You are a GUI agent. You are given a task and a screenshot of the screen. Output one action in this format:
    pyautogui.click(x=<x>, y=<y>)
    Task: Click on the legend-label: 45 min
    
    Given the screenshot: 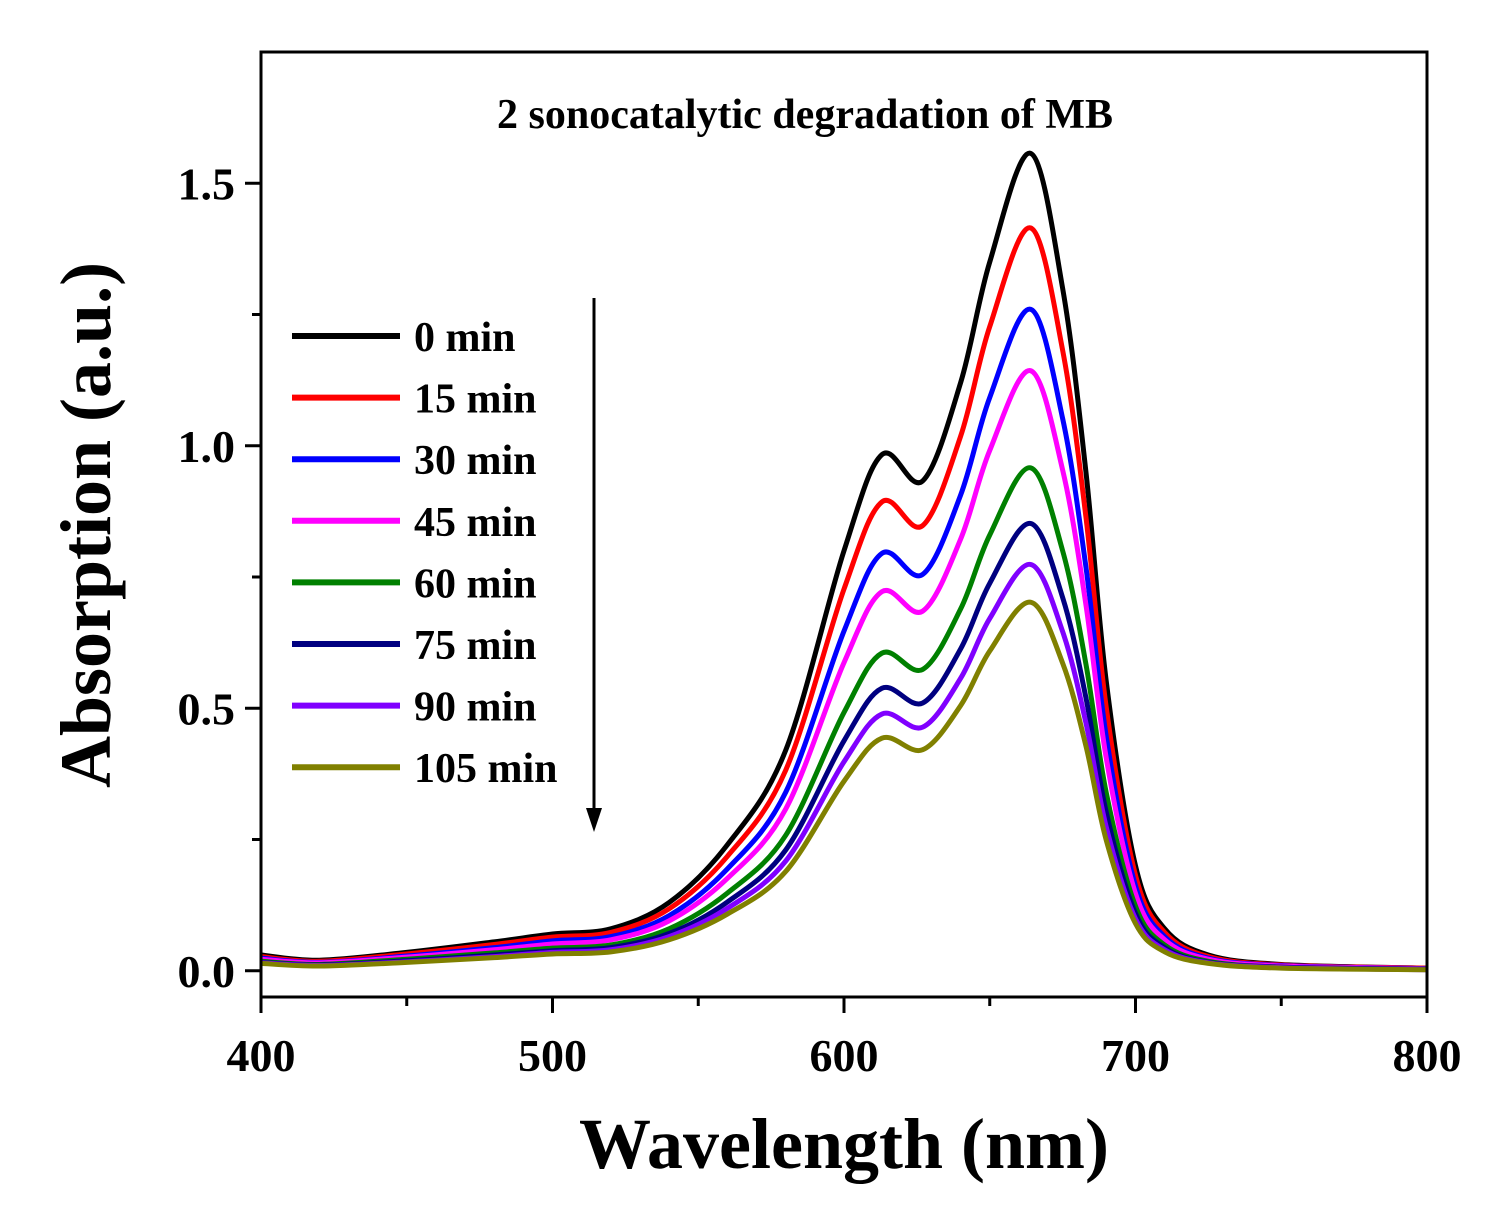 What is the action you would take?
    pyautogui.click(x=475, y=523)
    